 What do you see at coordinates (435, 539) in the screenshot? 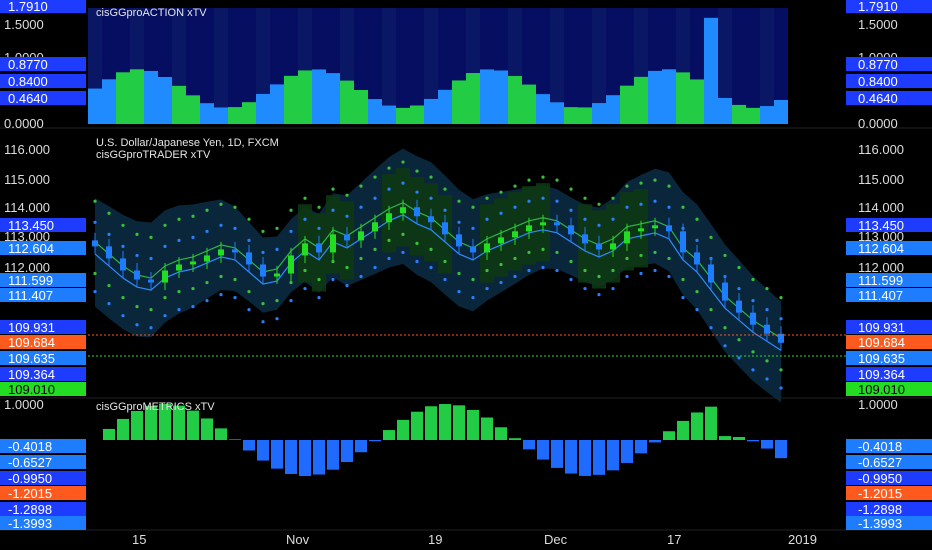
I see `time-axis-label: 19` at bounding box center [435, 539].